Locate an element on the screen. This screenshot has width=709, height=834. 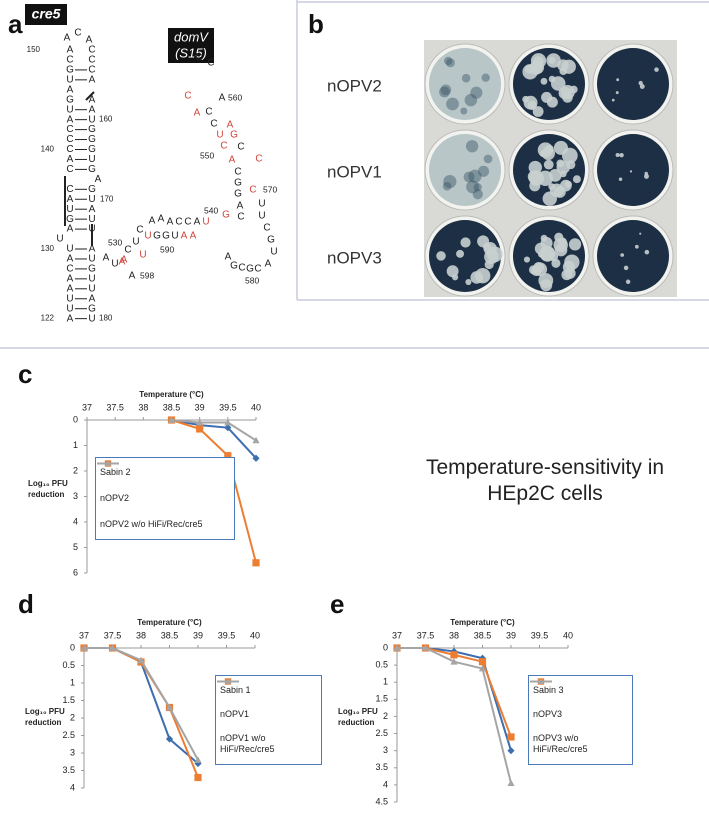
y-tick-label: 0.5 is located at coordinates (381, 664).